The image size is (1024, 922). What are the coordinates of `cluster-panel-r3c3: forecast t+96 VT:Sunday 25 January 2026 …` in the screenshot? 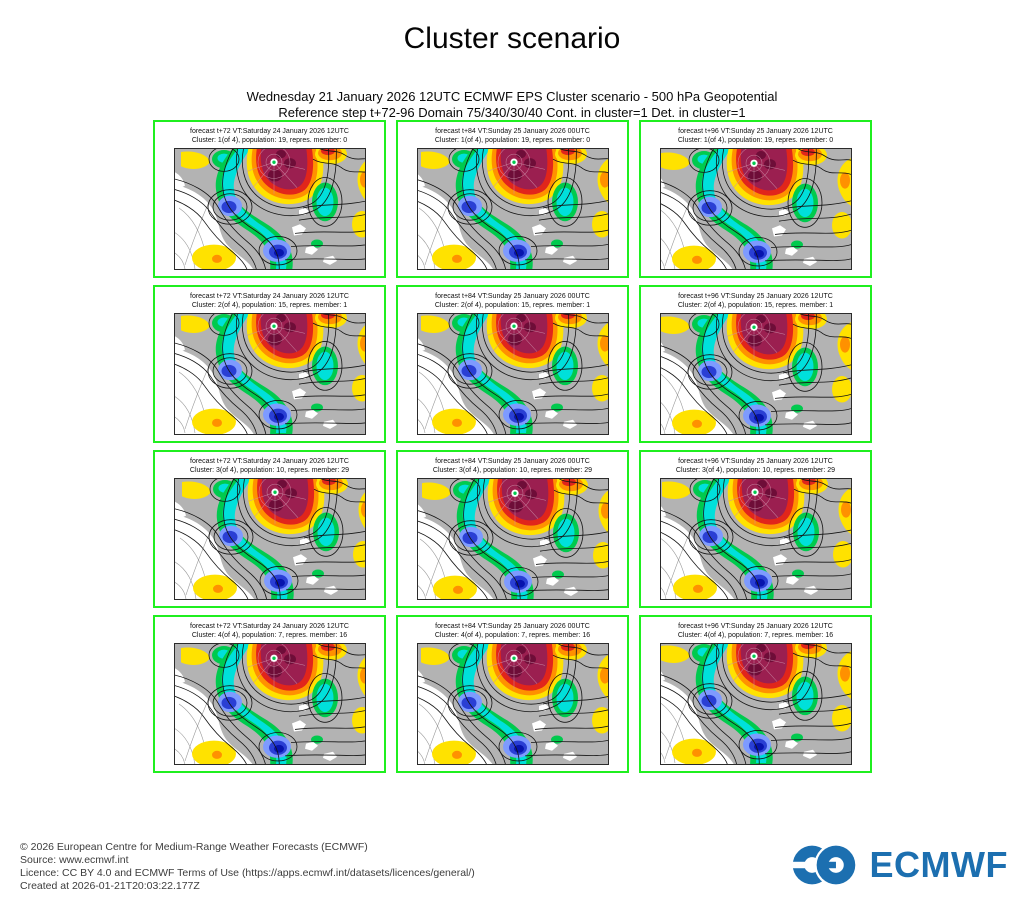 It's located at (755, 529).